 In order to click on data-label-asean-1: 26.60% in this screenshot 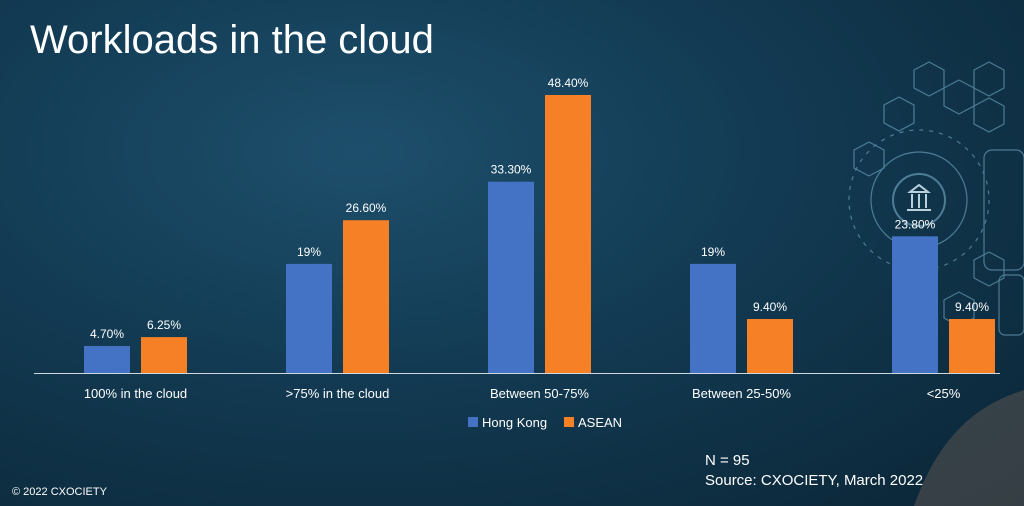, I will do `click(366, 208)`.